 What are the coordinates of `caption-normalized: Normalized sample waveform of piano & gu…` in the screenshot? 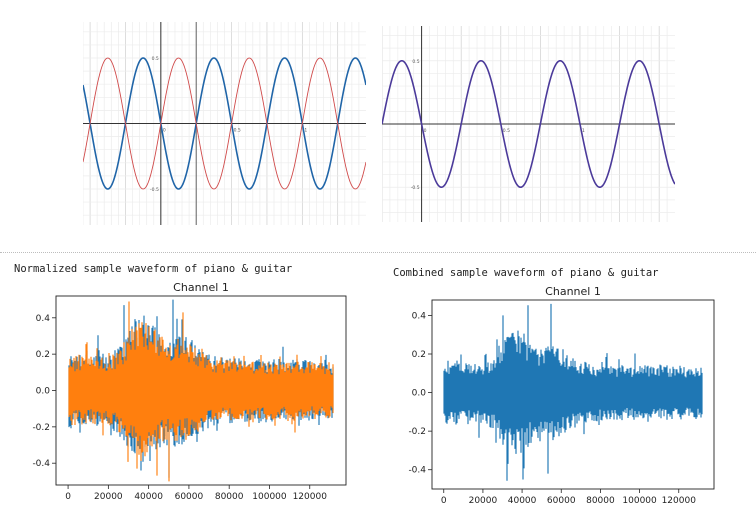 It's located at (153, 269).